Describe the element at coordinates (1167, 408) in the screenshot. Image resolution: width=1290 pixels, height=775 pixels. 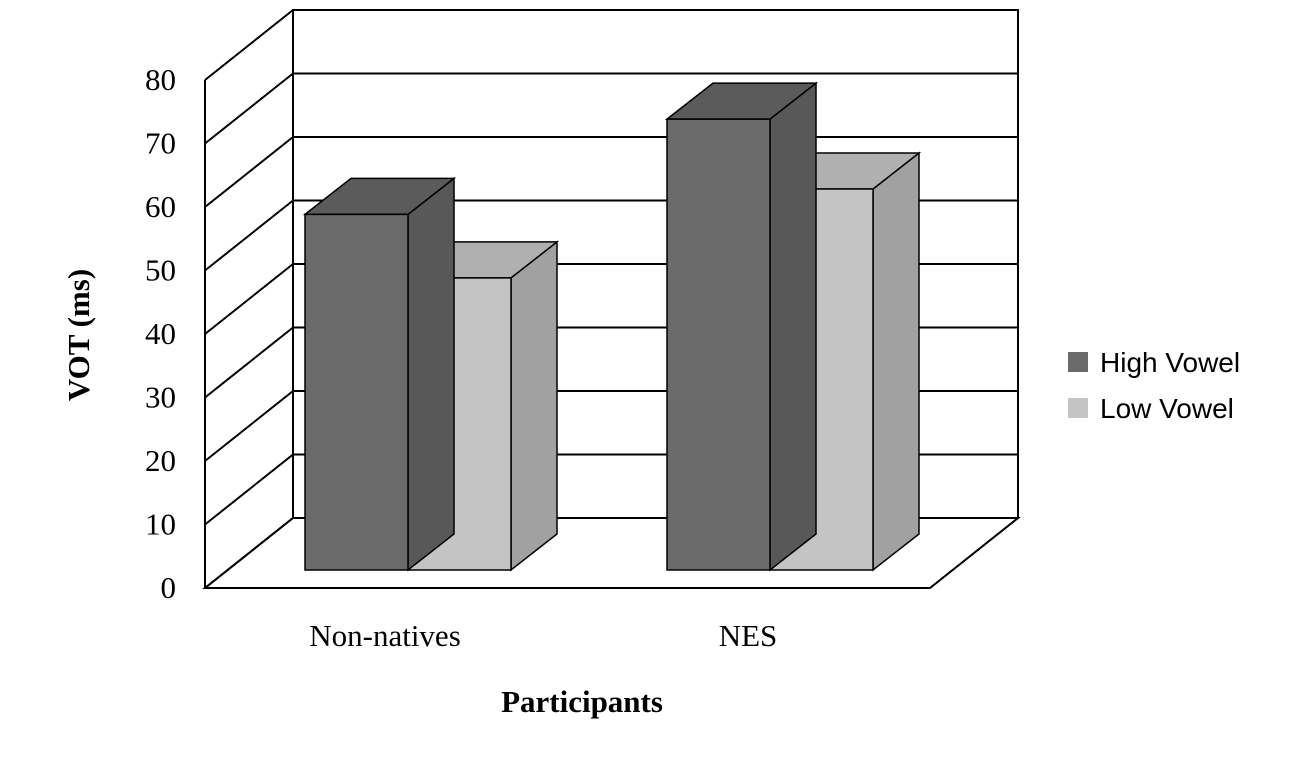
I see `legend-label: Low Vowel` at that location.